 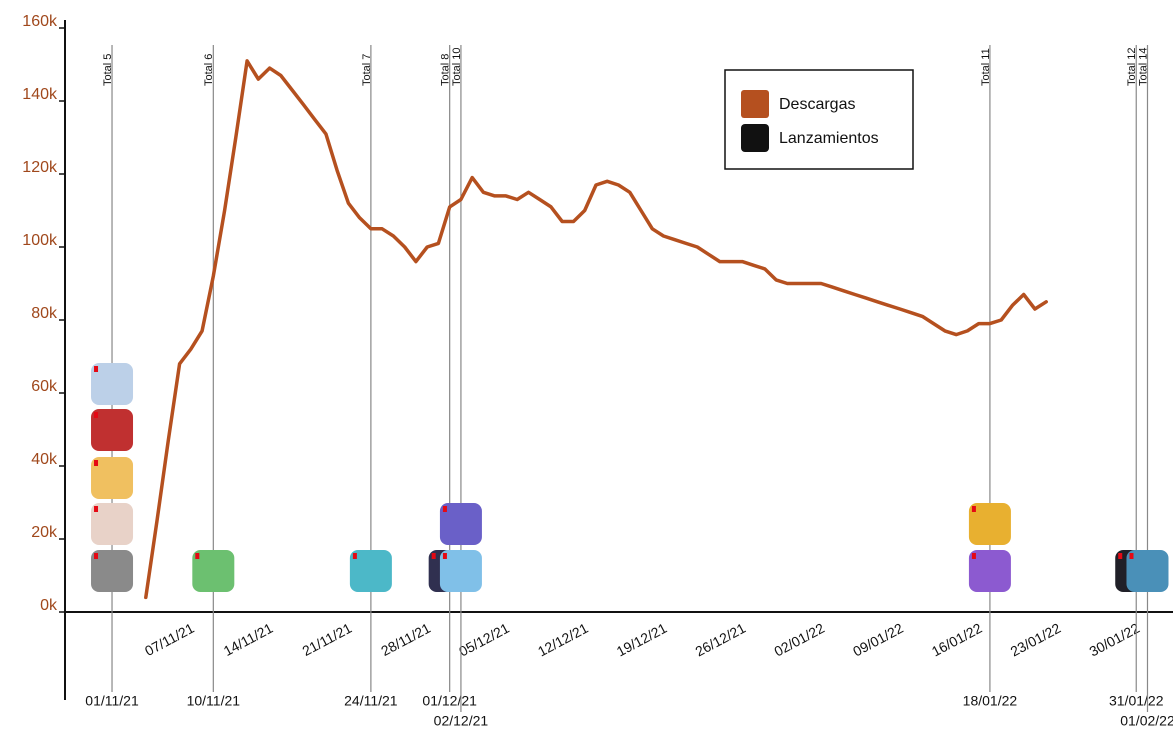 What do you see at coordinates (367, 70) in the screenshot?
I see `launch-total: Total 7` at bounding box center [367, 70].